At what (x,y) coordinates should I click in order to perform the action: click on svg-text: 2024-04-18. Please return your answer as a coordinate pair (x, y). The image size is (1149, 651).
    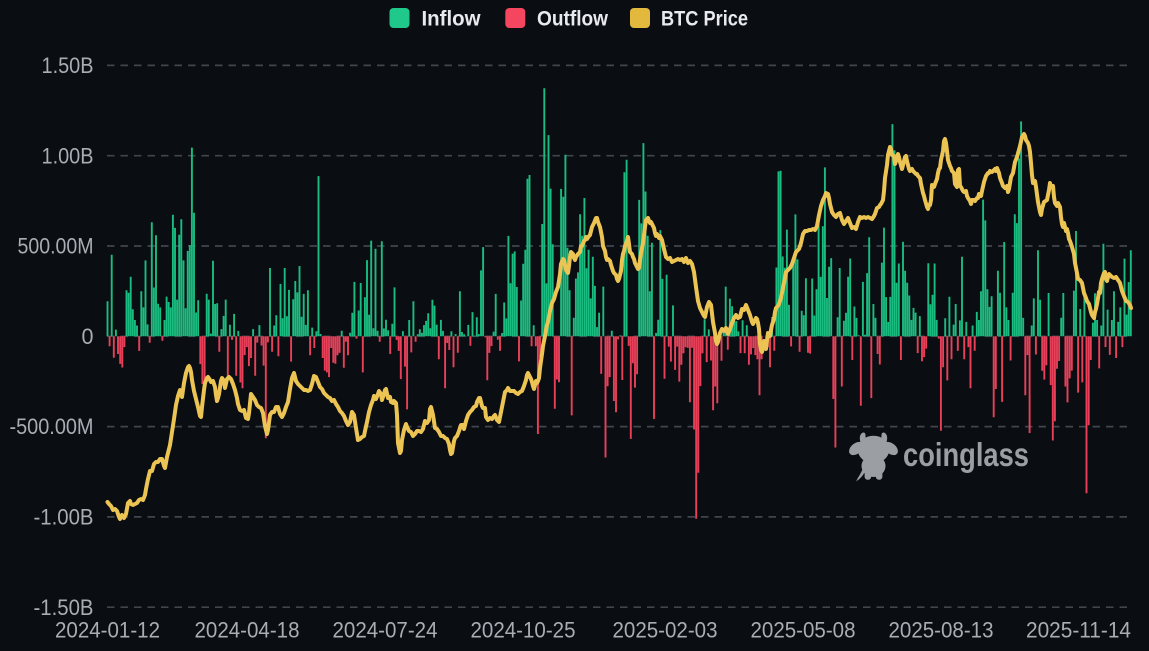
    Looking at the image, I should click on (247, 630).